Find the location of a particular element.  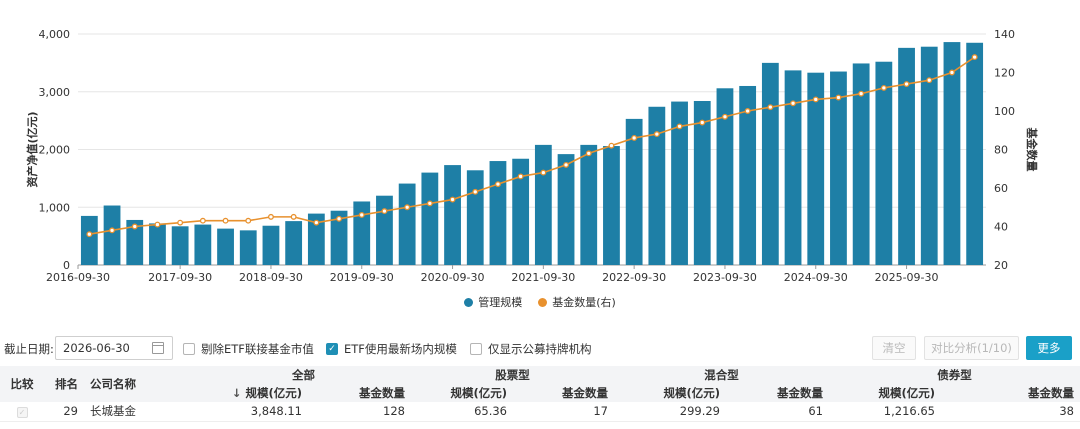

x-tick-label: 2016-09-30 is located at coordinates (78, 277).